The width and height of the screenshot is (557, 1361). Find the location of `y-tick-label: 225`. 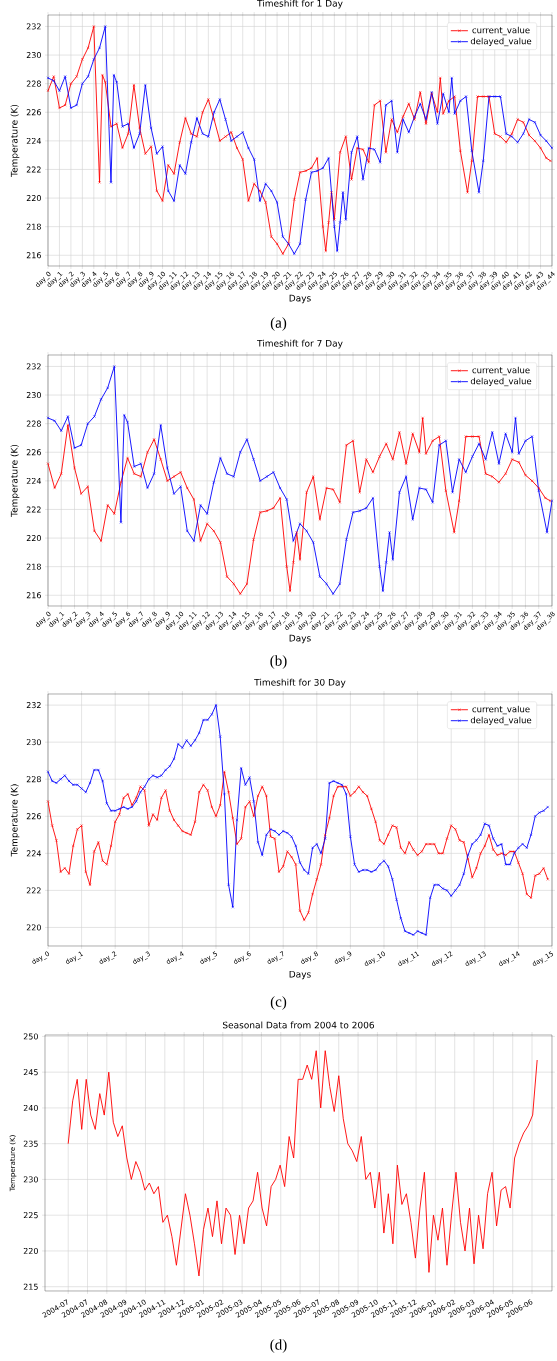

y-tick-label: 225 is located at coordinates (30, 1215).